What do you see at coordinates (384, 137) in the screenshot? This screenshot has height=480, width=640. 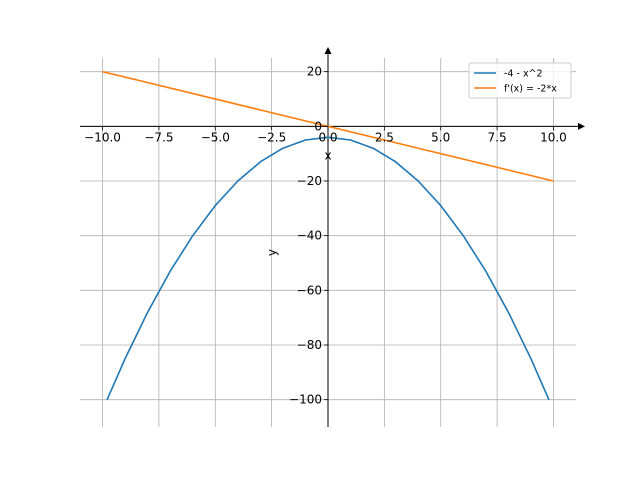 I see `x-tick-label: 2.5` at bounding box center [384, 137].